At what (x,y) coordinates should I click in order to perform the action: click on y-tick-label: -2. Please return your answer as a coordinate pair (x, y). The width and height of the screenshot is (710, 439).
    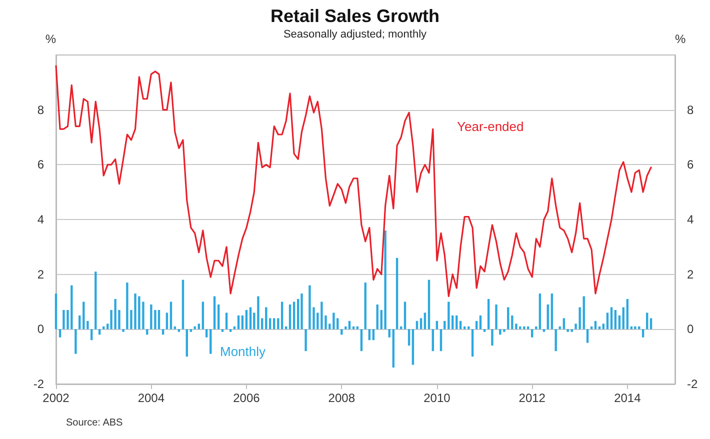
    Looking at the image, I should click on (38, 384).